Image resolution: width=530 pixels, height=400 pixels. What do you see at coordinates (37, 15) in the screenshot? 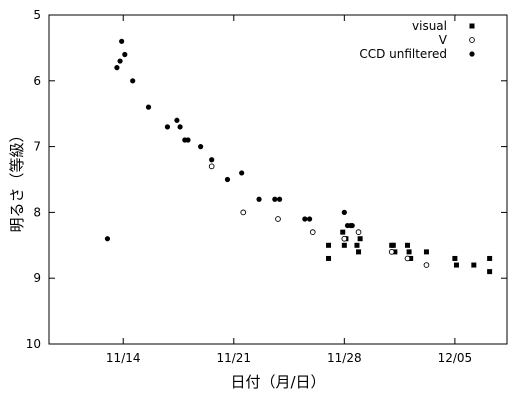
I see `y-tick-label: 5` at bounding box center [37, 15].